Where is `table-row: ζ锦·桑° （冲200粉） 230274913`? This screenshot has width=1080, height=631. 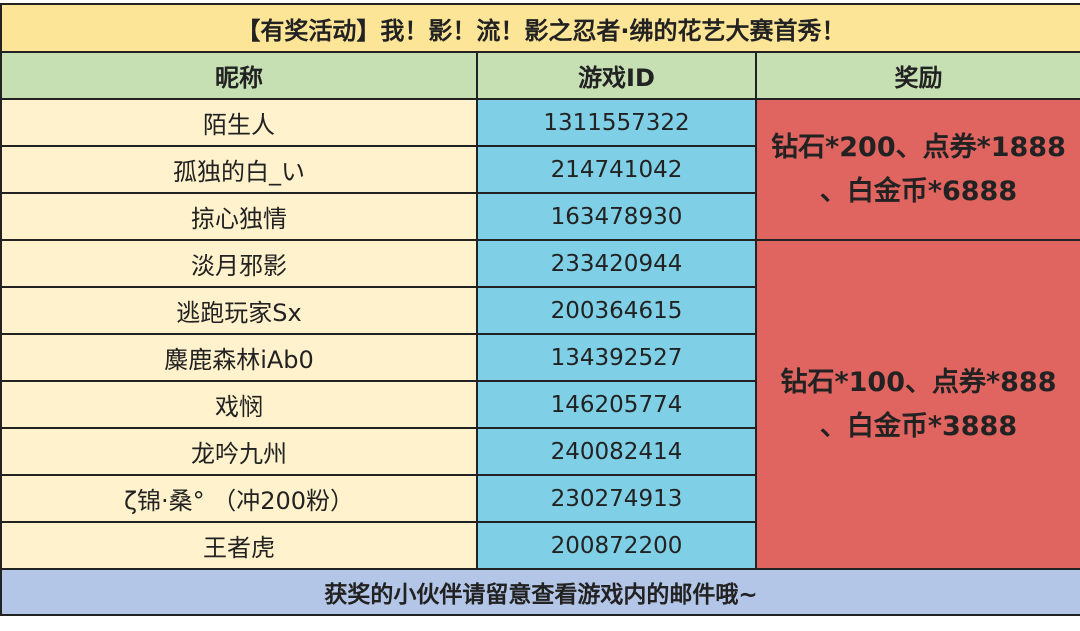 table-row: ζ锦·桑° （冲200粉） 230274913 is located at coordinates (540, 498).